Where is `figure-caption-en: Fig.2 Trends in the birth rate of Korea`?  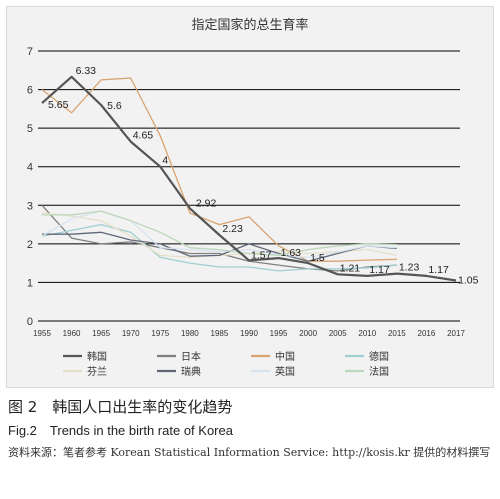
figure-caption-en: Fig.2 Trends in the birth rate of Korea is located at coordinates (120, 430).